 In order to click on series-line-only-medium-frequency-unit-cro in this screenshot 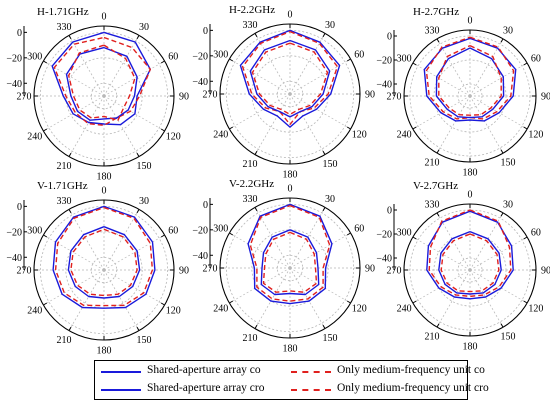, I will do `click(290, 79)`.